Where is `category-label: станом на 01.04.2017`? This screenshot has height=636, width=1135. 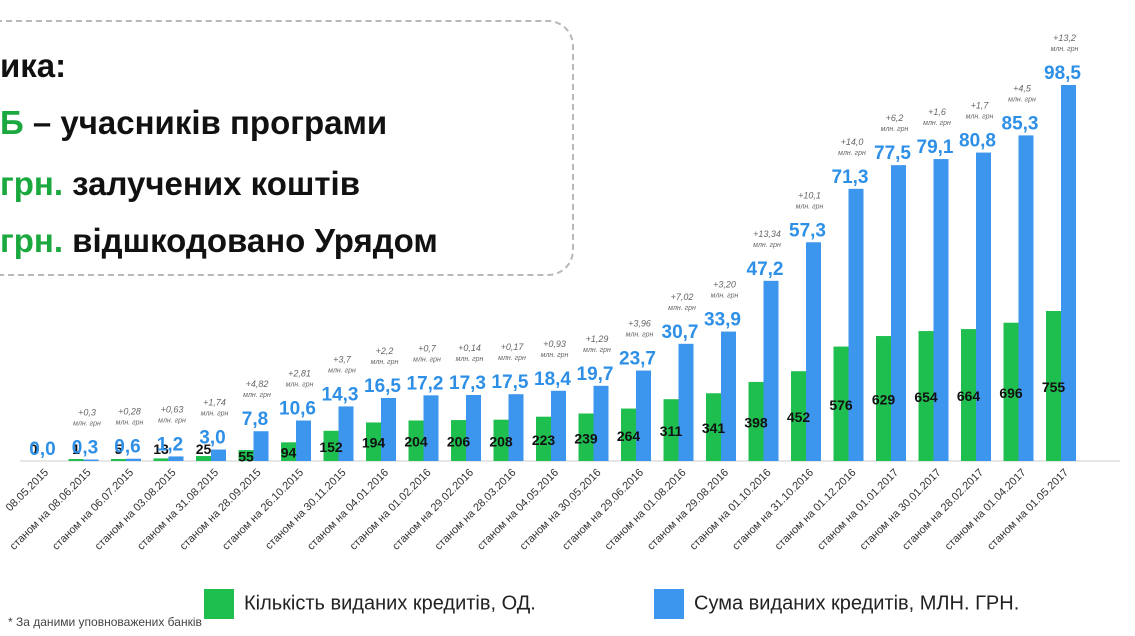 category-label: станом на 01.04.2017 is located at coordinates (986, 510).